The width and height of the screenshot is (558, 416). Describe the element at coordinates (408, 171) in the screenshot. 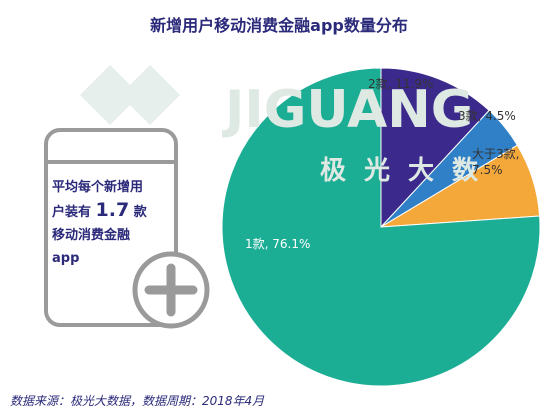

I see `watermark: 极光大数` at that location.